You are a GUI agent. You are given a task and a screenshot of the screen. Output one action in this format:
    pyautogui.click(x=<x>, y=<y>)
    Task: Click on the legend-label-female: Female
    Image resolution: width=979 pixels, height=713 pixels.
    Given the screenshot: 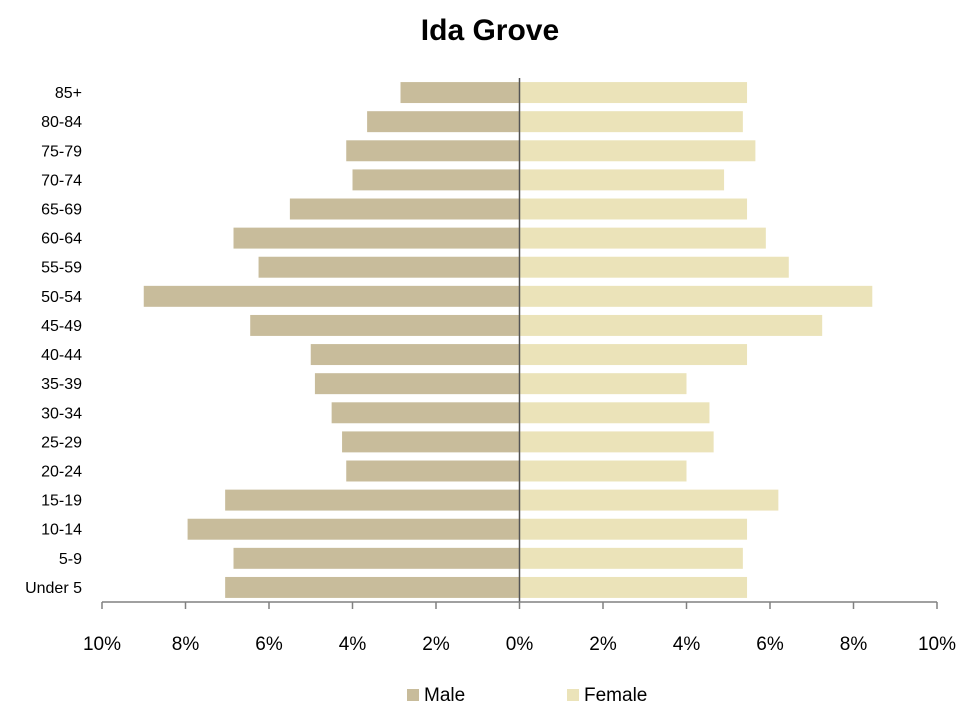 What is the action you would take?
    pyautogui.click(x=615, y=695)
    